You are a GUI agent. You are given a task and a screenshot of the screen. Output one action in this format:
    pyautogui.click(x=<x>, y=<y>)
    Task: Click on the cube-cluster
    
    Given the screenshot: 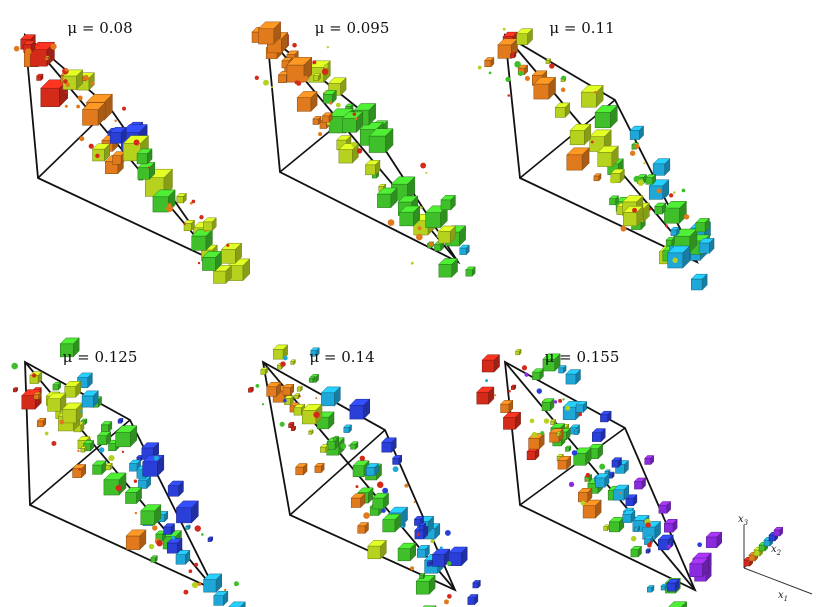 What is the action you would take?
    pyautogui.click(x=128, y=472)
    